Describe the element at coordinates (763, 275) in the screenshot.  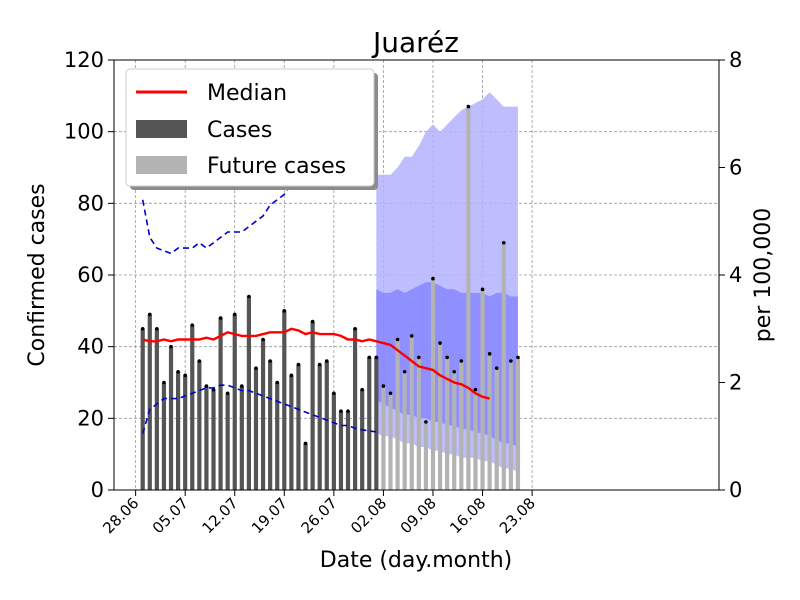
I see `y-axis-label-right: per 100,000` at that location.